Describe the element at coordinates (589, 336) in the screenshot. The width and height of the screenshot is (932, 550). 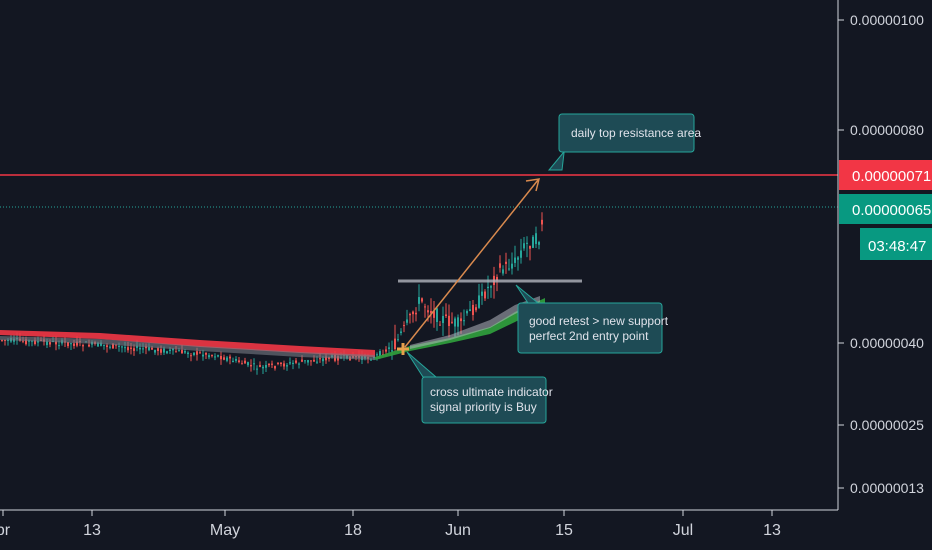
I see `callout-retest-line2: perfect 2nd entry point` at that location.